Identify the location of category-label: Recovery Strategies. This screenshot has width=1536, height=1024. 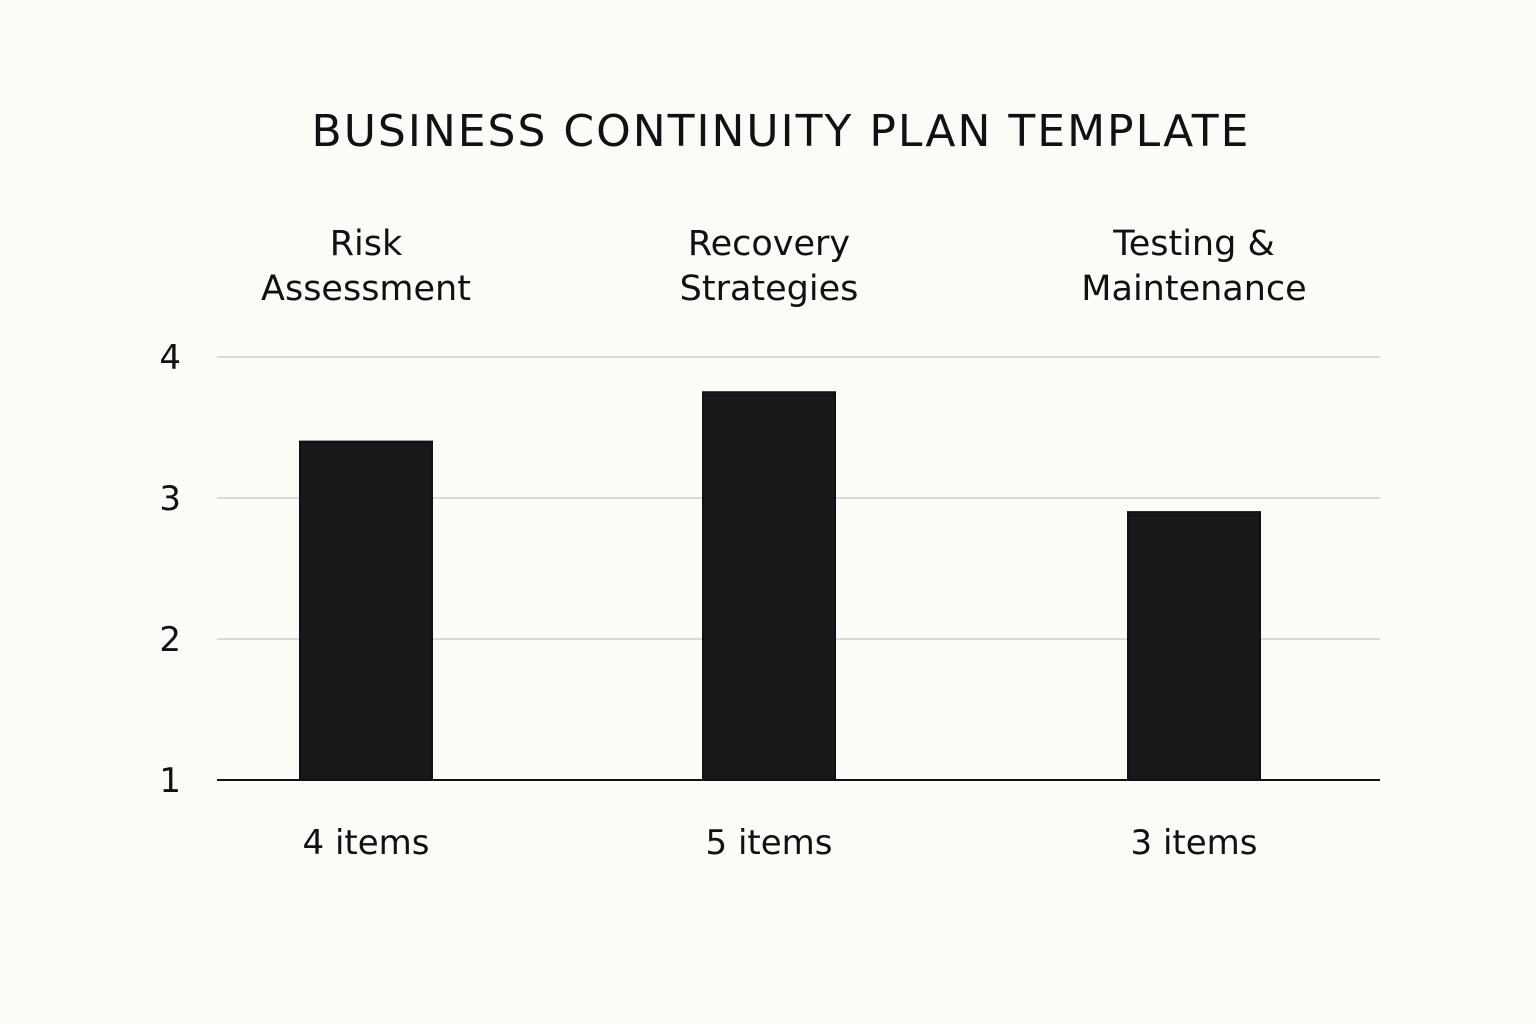
(769, 266).